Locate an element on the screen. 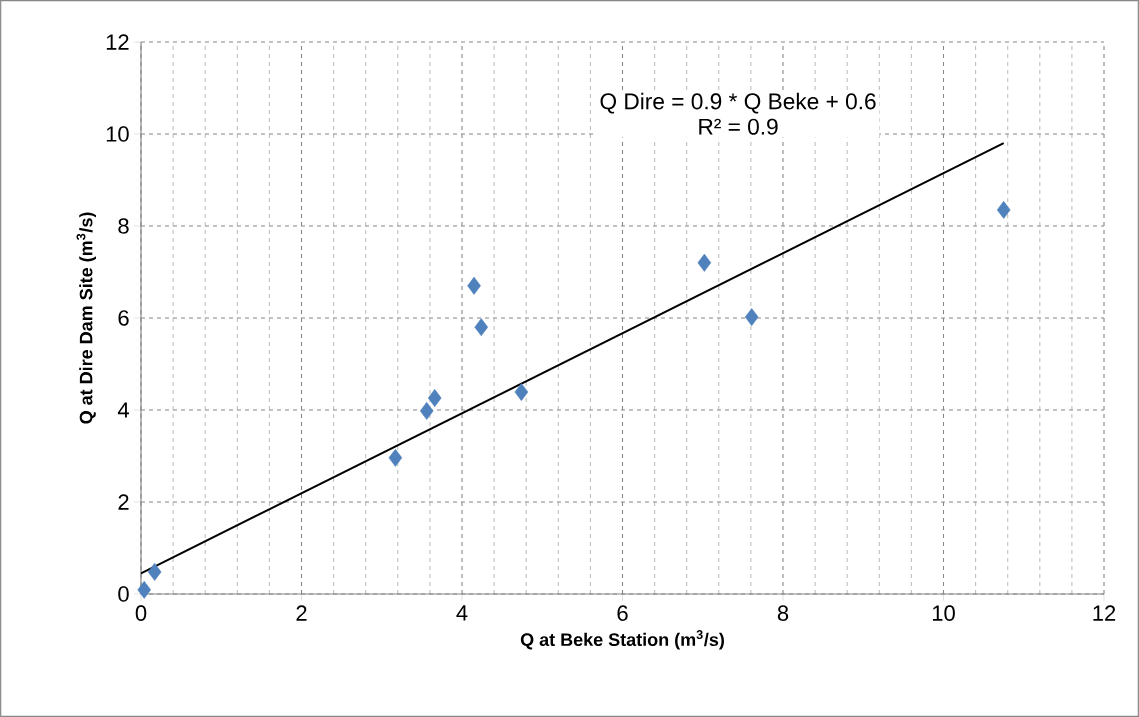  x-tick-label: 2 is located at coordinates (301, 613).